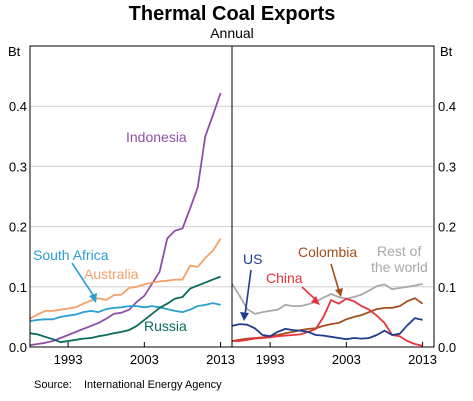 This screenshot has height=401, width=473. What do you see at coordinates (447, 347) in the screenshot?
I see `y-tick-label-right: 0.0` at bounding box center [447, 347].